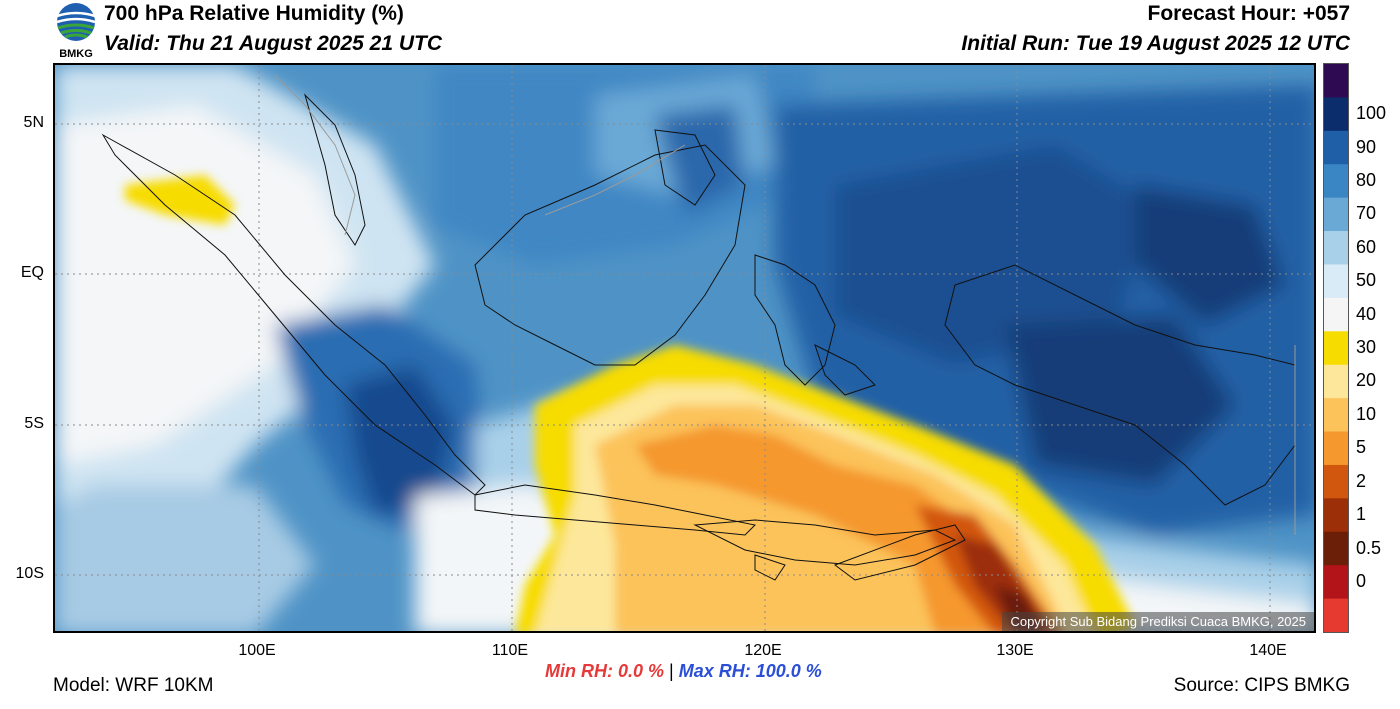 This screenshot has width=1400, height=709. What do you see at coordinates (605, 671) in the screenshot?
I see `min-rh: Min RH: 0.0 %` at bounding box center [605, 671].